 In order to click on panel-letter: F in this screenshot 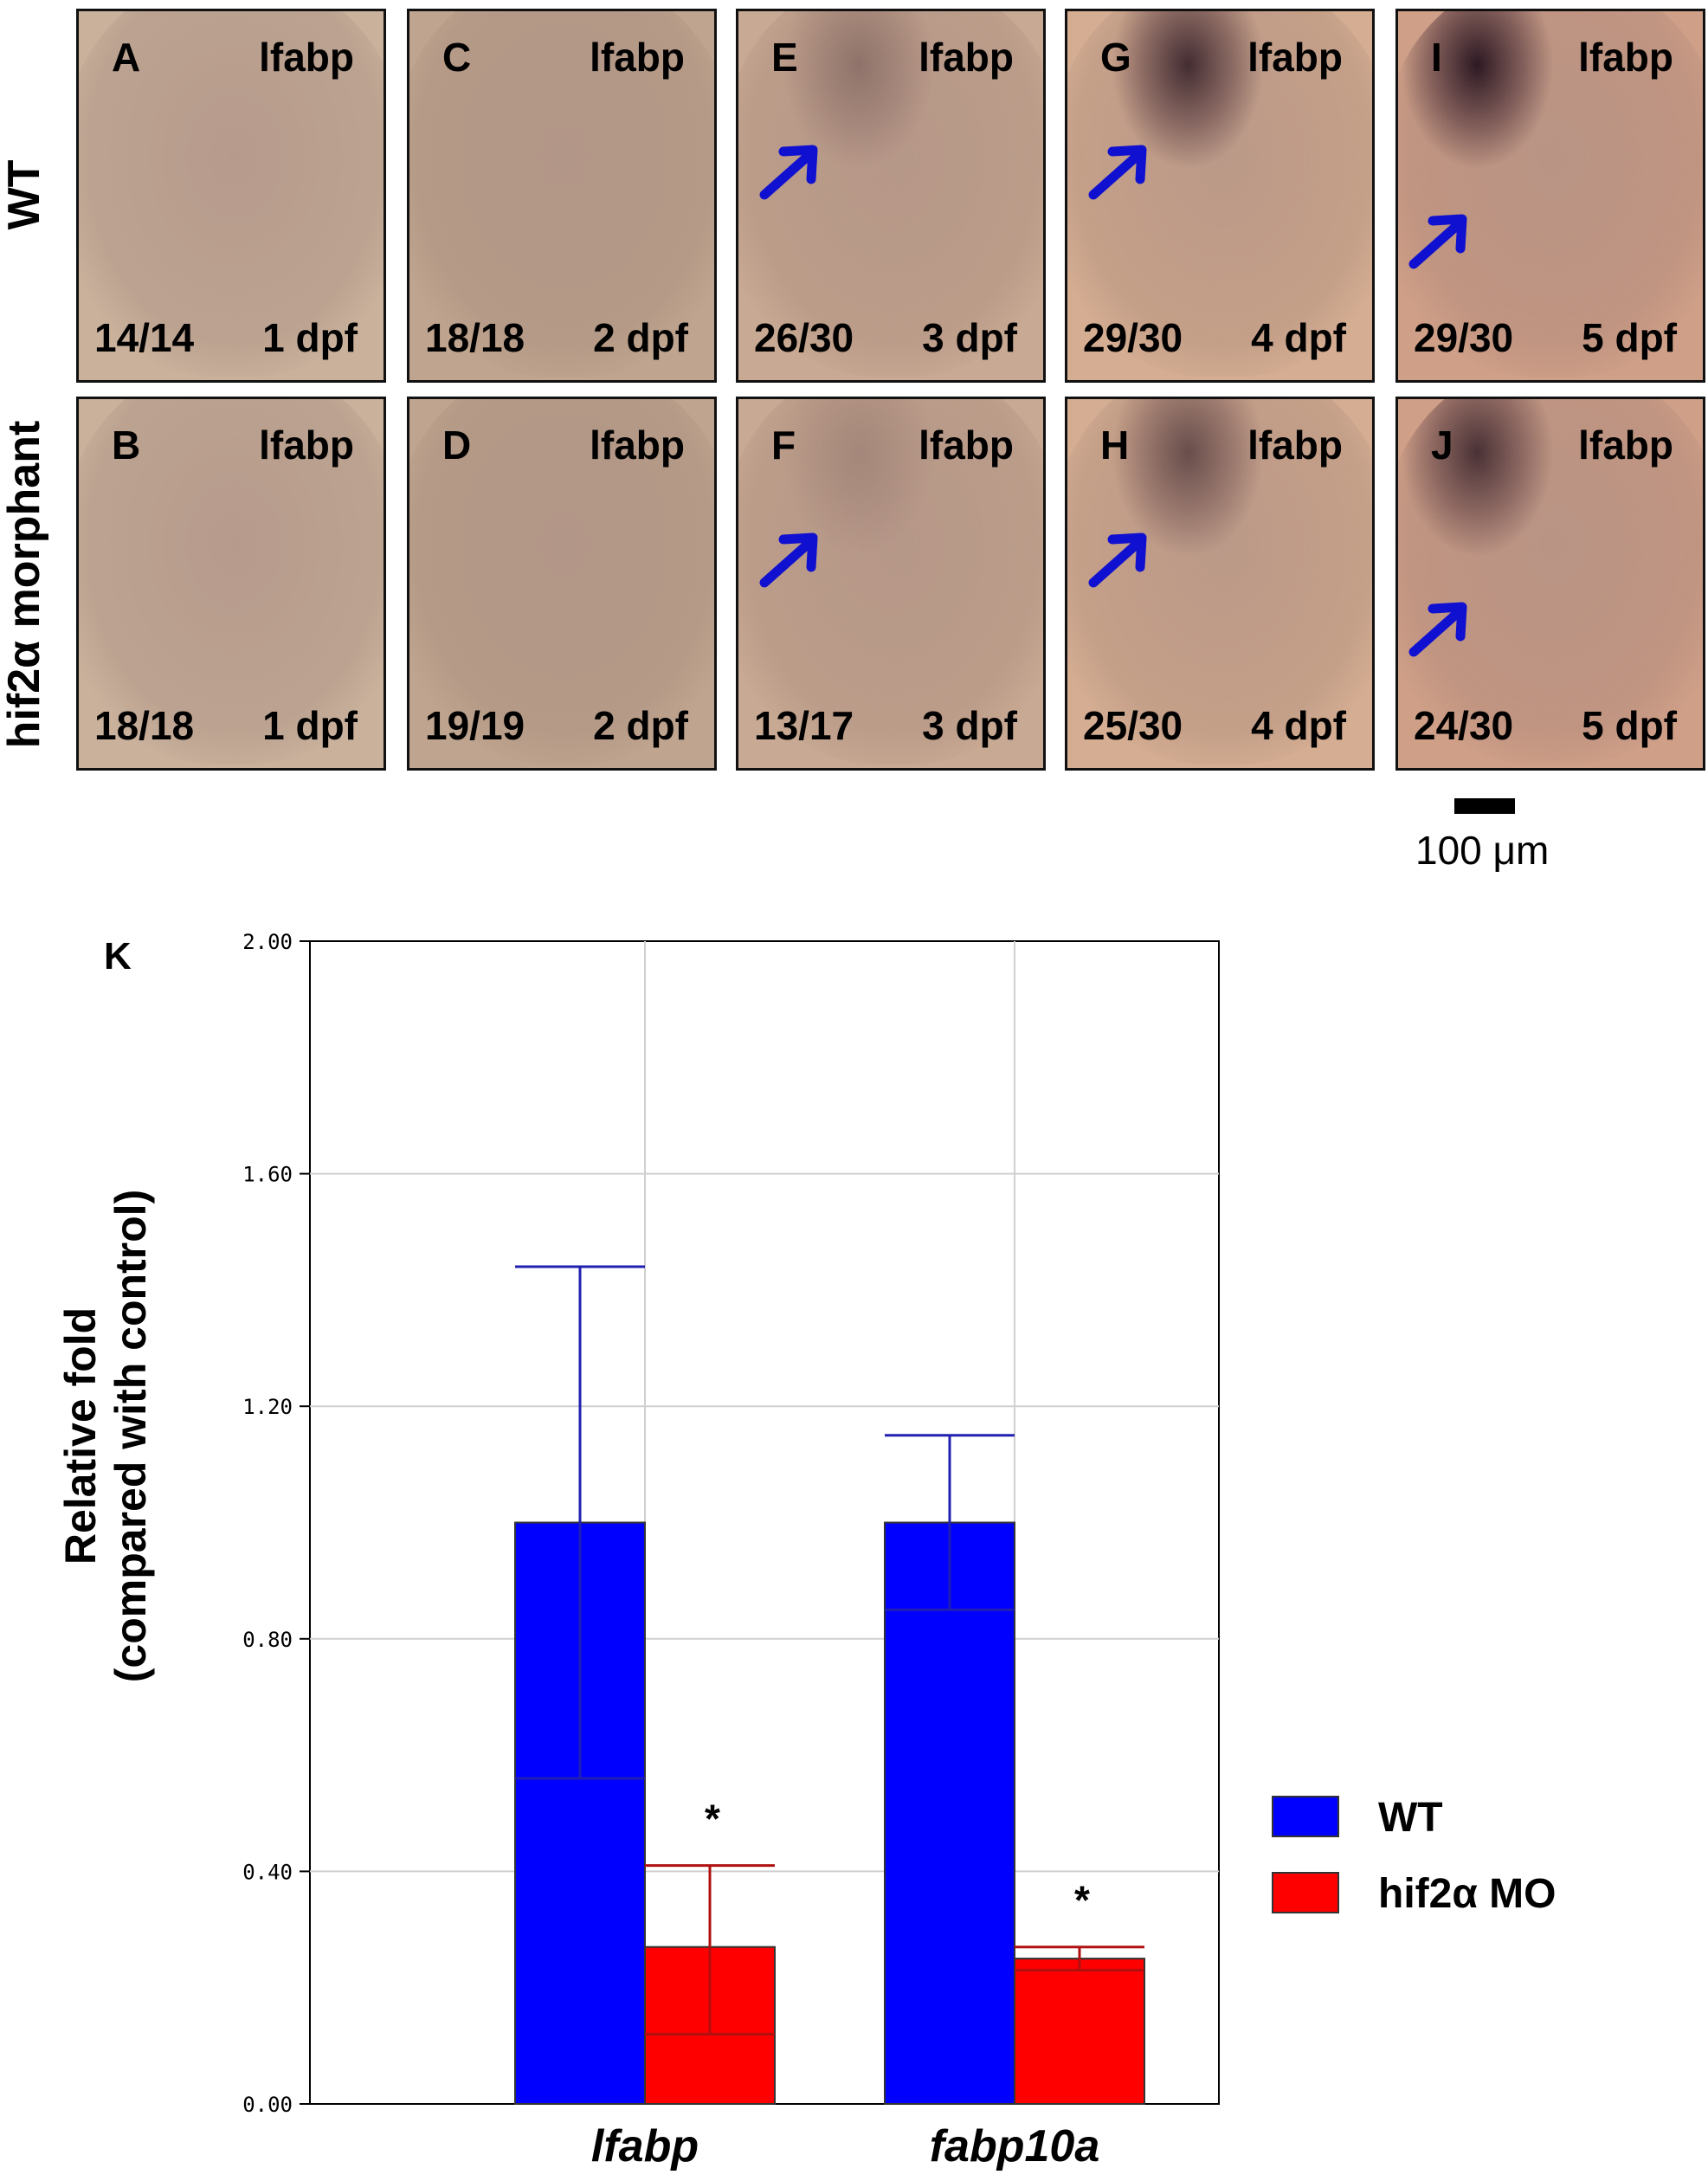, I will do `click(783, 445)`.